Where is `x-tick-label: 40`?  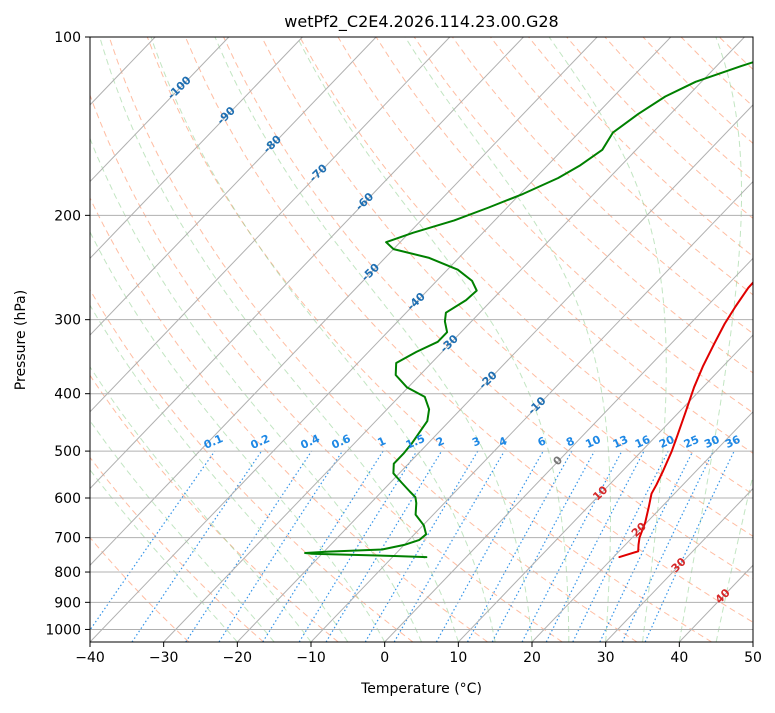
x-tick-label: 40 is located at coordinates (679, 658).